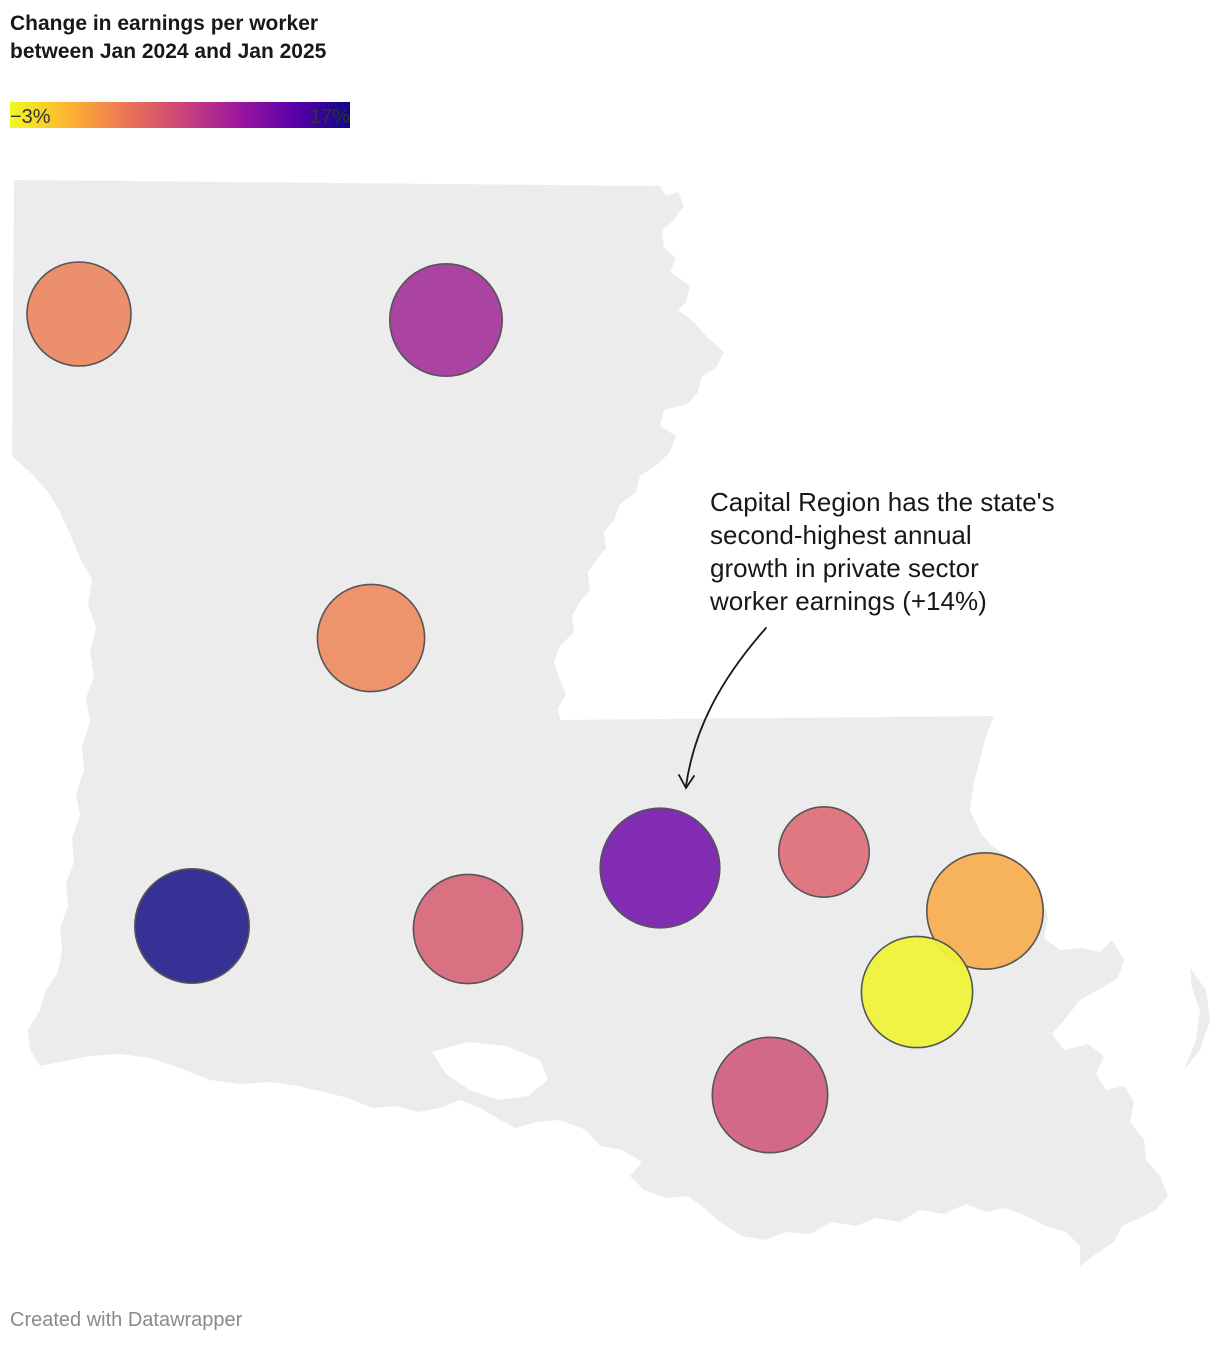 This screenshot has height=1346, width=1220. I want to click on legend-bar-spacer, so click(180, 88).